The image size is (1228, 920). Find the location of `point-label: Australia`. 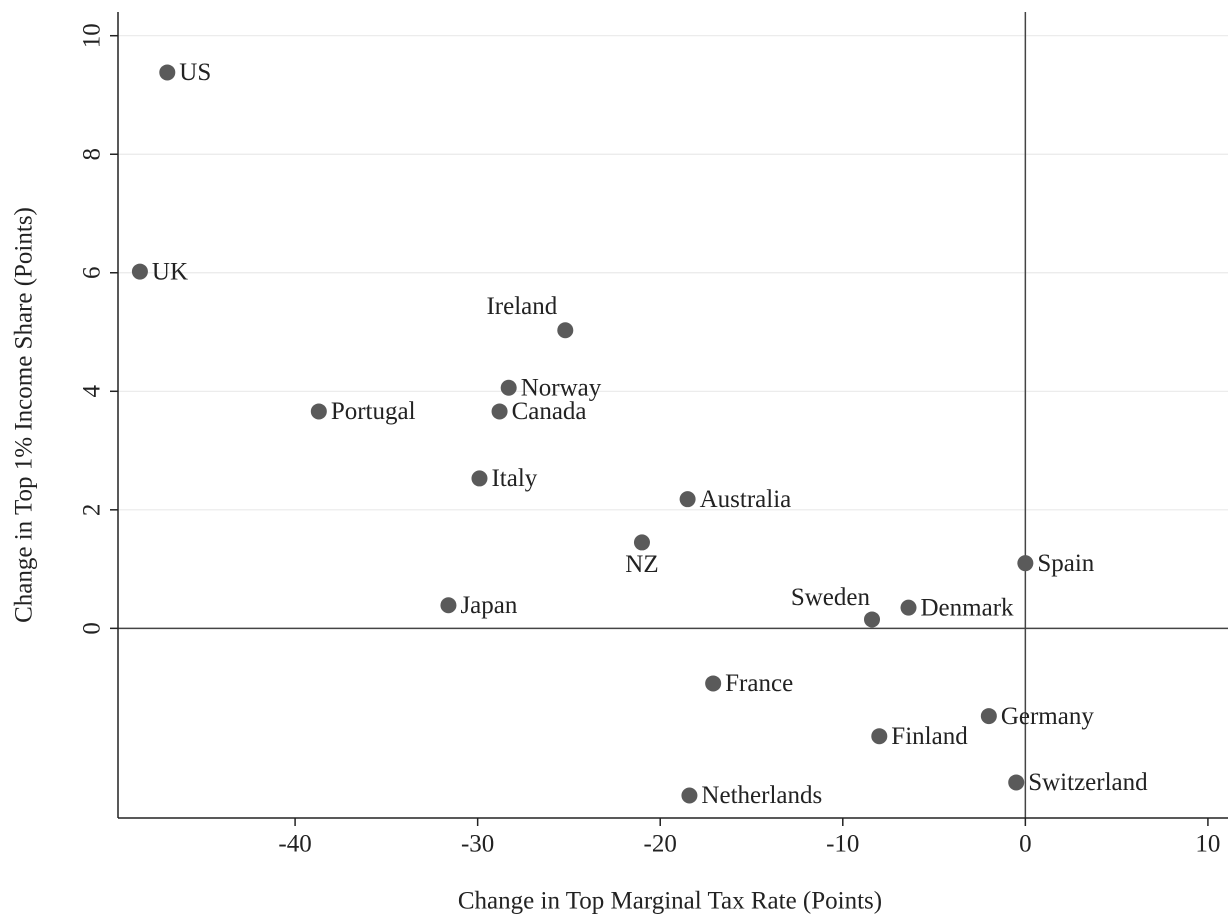

point-label: Australia is located at coordinates (746, 499).